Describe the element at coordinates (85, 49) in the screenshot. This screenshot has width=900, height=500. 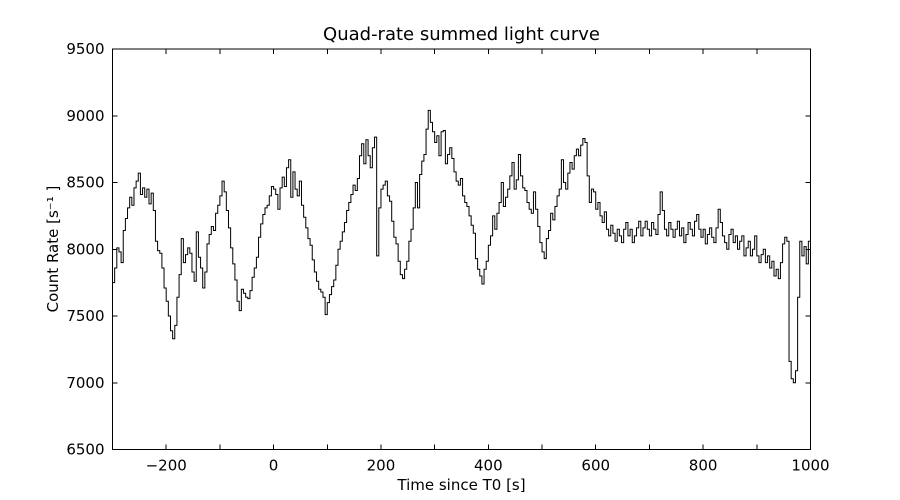
I see `y-tick-label: 9500` at that location.